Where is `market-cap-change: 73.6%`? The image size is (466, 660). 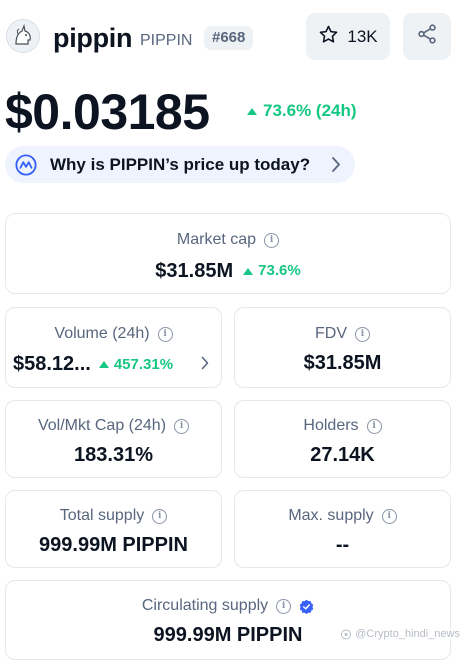 market-cap-change: 73.6% is located at coordinates (272, 271).